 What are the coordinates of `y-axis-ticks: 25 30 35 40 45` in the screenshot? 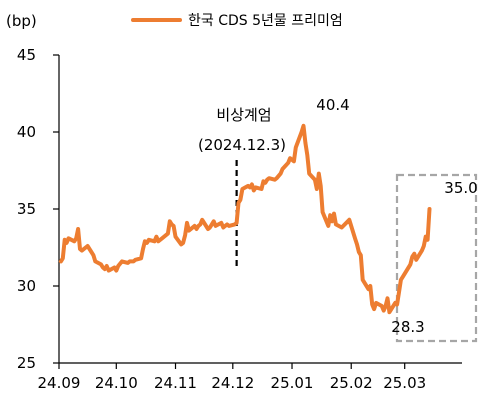 It's located at (38, 209).